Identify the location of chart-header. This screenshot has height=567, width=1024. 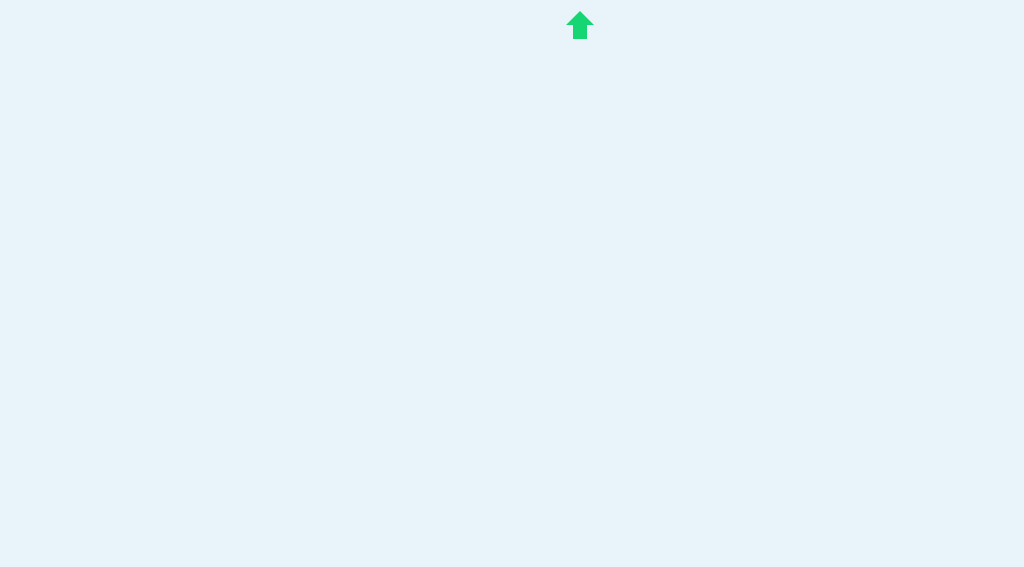
(512, 24).